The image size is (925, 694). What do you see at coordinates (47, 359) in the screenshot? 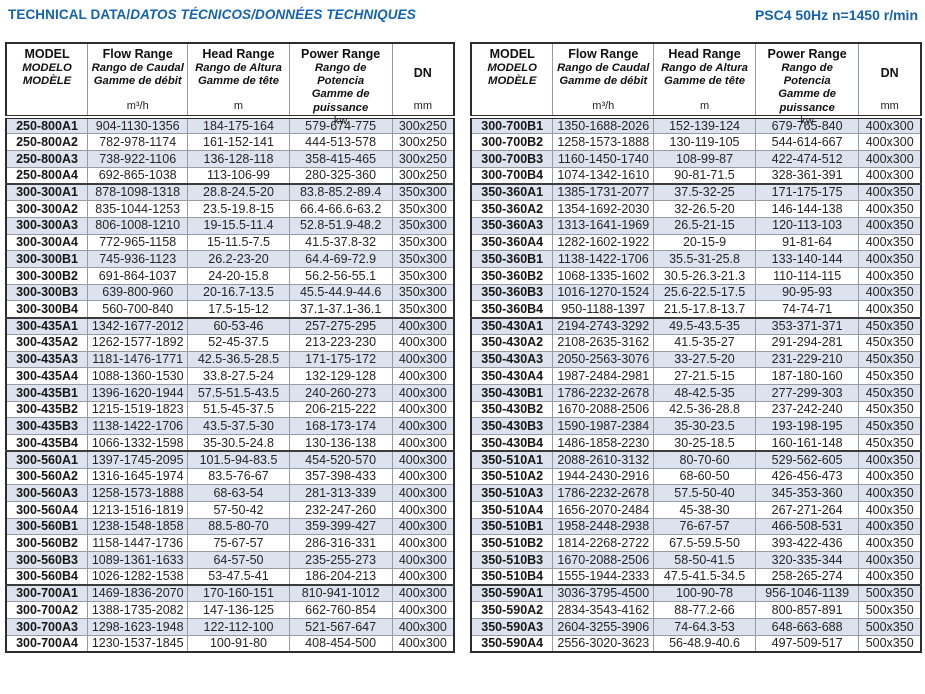
I see `model-cell: 300-435A3` at bounding box center [47, 359].